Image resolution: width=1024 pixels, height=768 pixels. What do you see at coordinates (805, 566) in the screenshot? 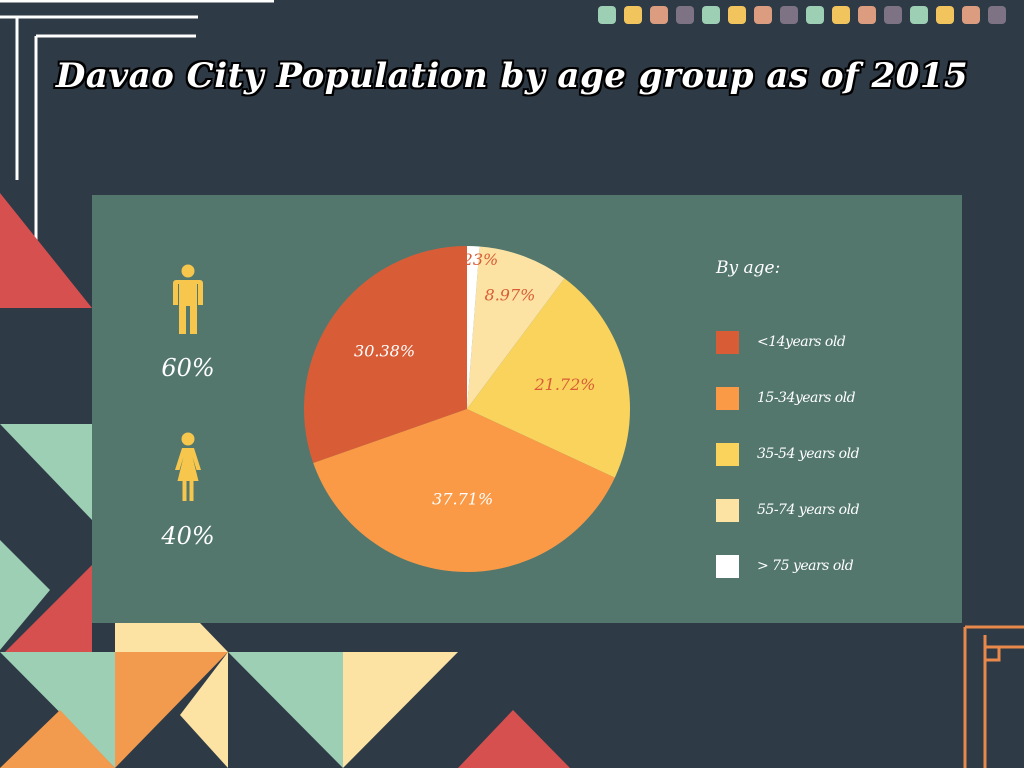
I see `legend-label: > 75 years old` at bounding box center [805, 566].